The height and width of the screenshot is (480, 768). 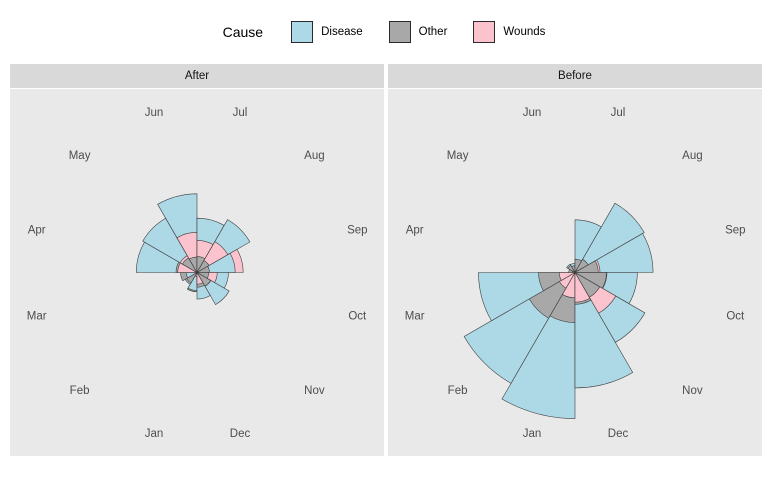 I want to click on legend-label-wounds: Wounds, so click(x=524, y=32).